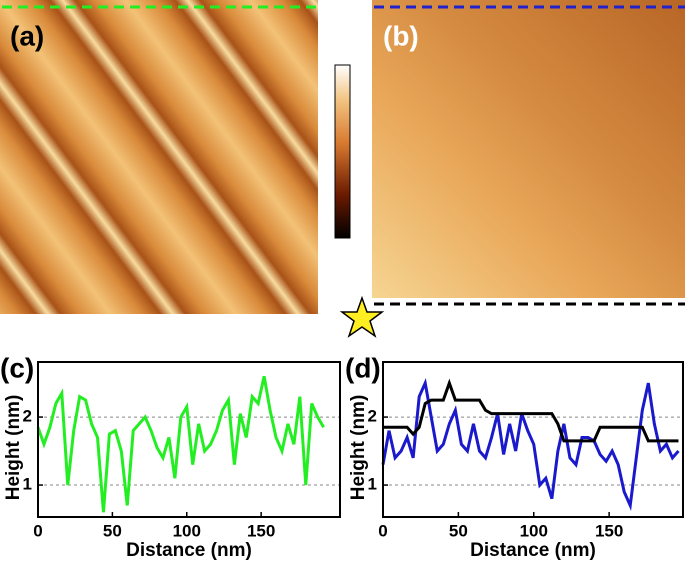  Describe the element at coordinates (362, 316) in the screenshot. I see `star-marker` at that location.